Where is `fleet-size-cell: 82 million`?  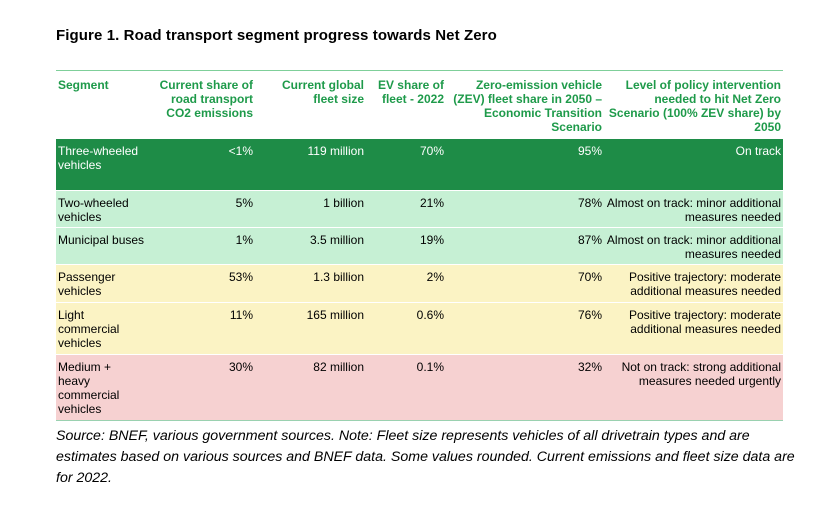
fleet-size-cell: 82 million is located at coordinates (310, 387).